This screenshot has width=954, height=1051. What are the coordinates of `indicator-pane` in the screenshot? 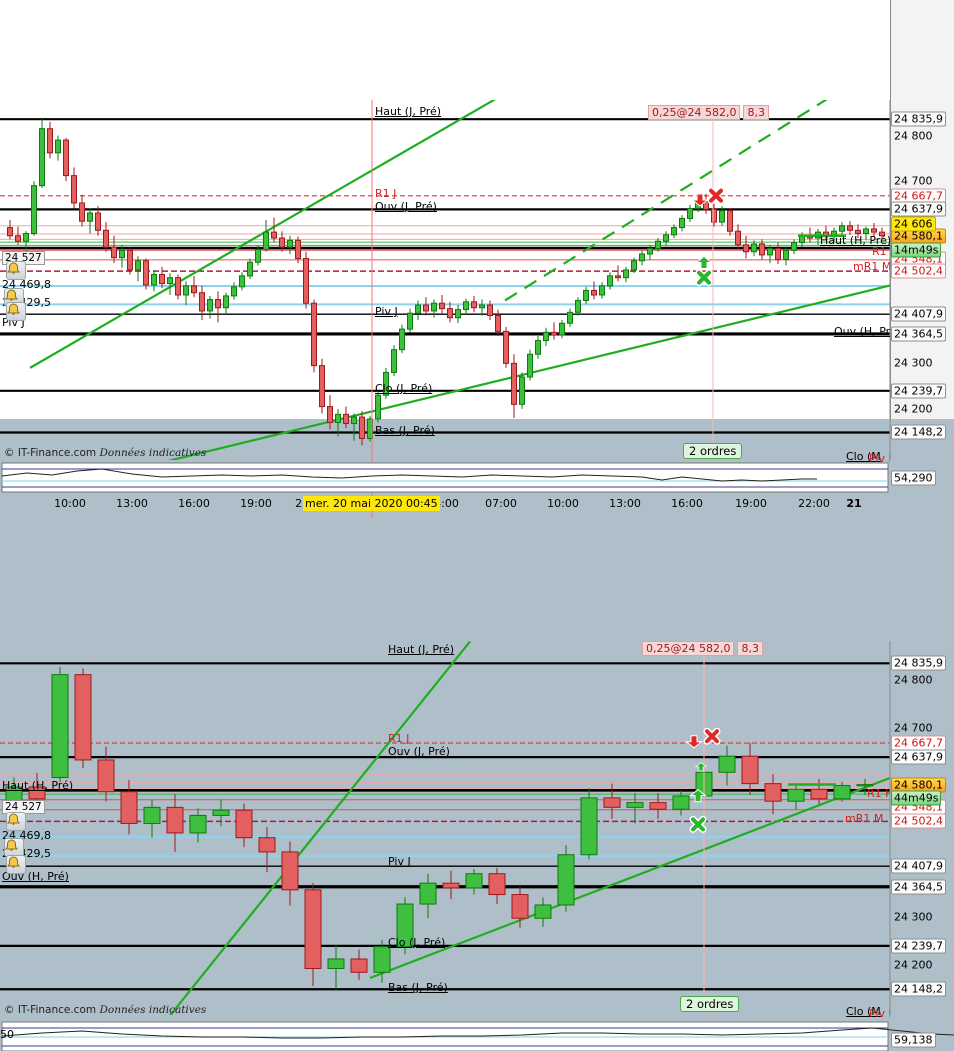 It's located at (445, 477).